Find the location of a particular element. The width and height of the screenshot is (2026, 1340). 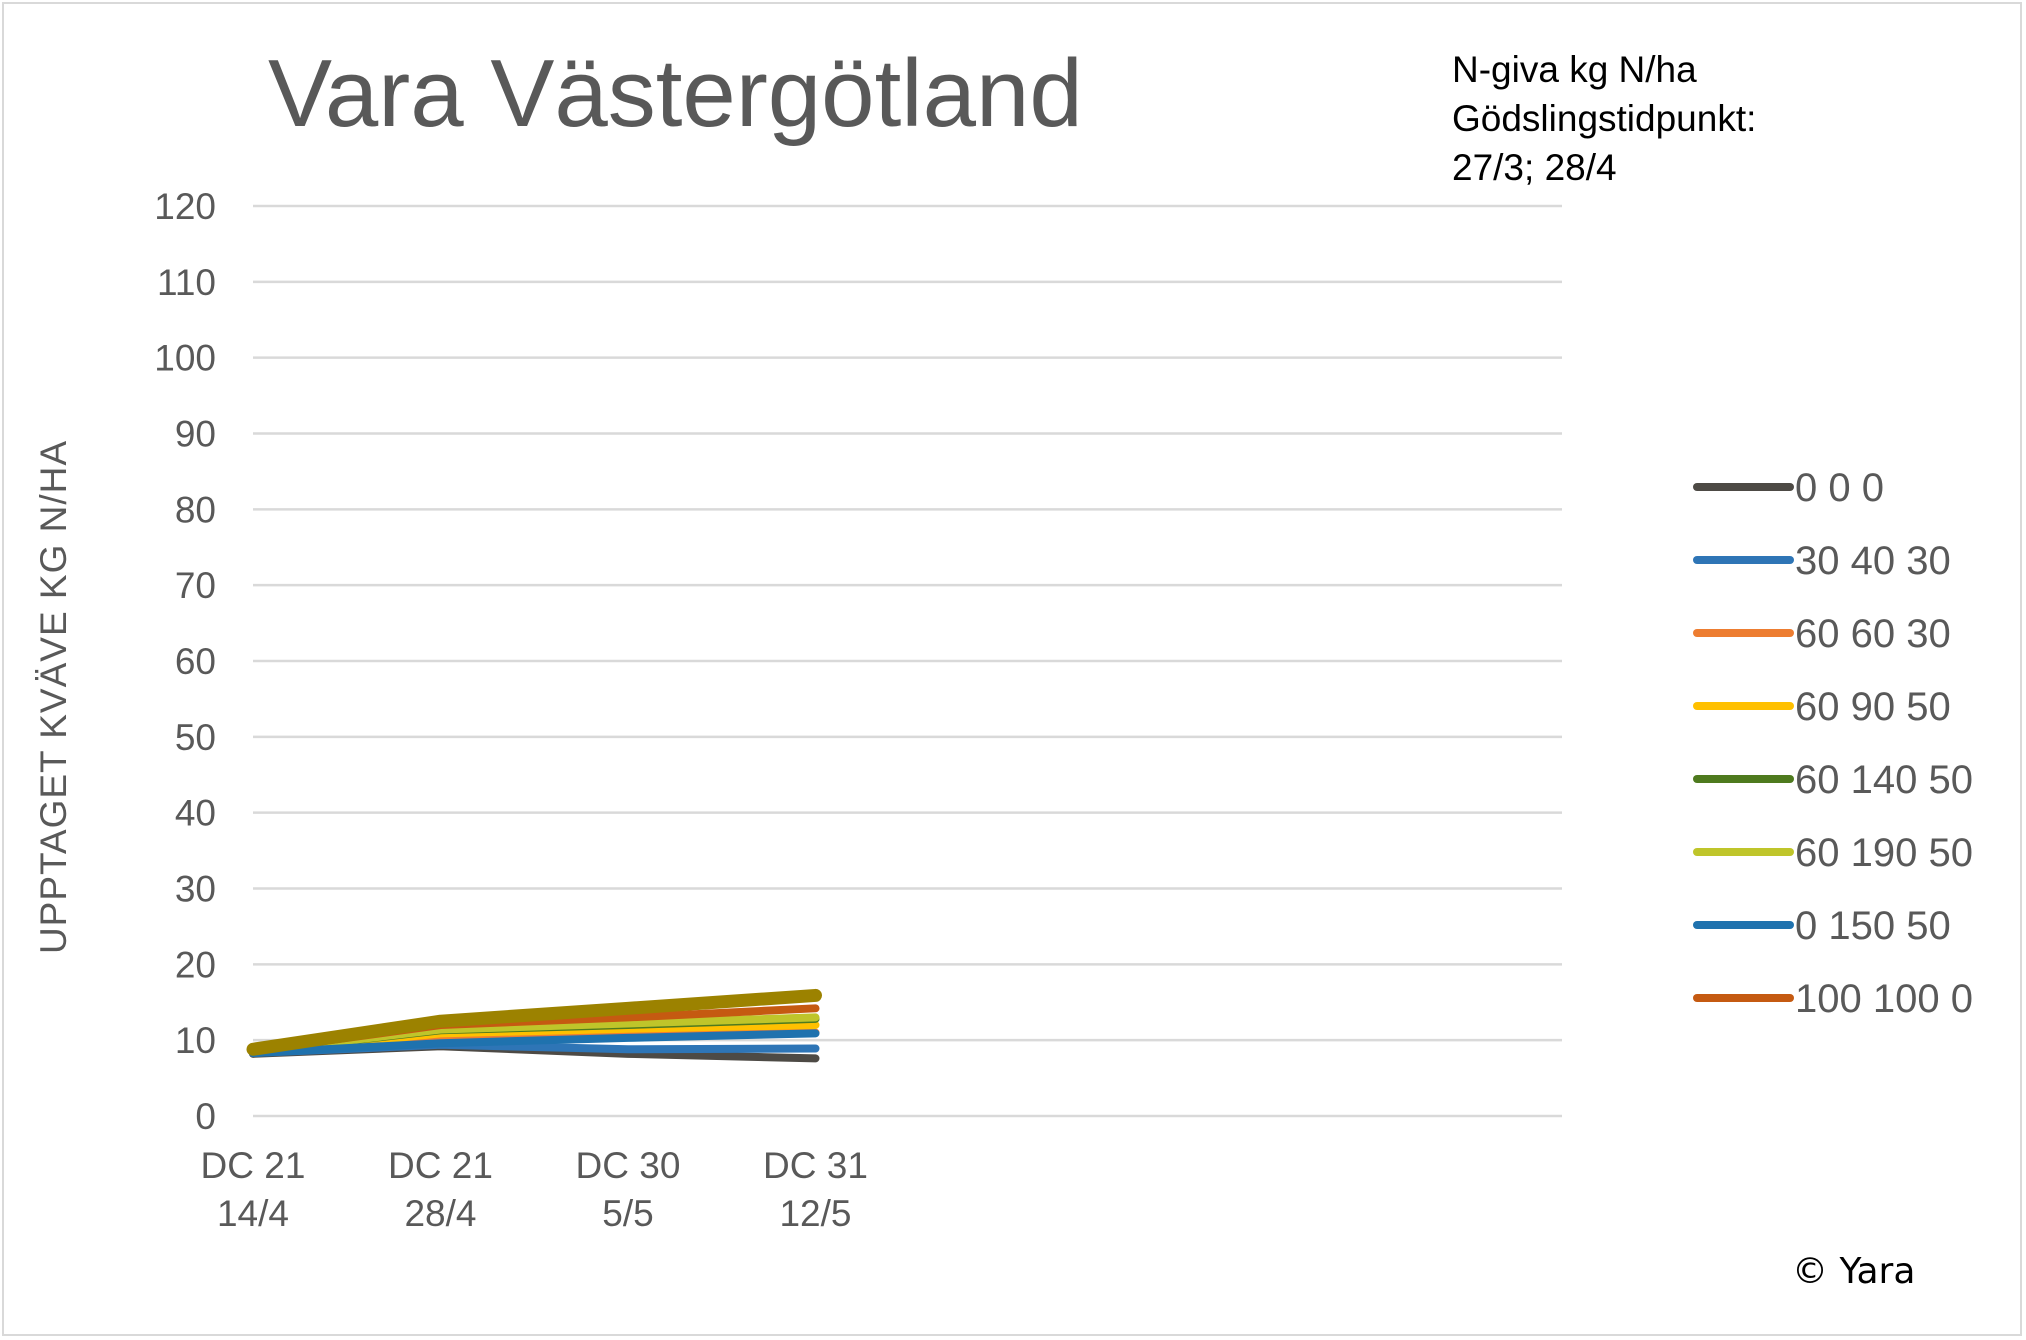

x-tick-label: DC 30 is located at coordinates (628, 1165).